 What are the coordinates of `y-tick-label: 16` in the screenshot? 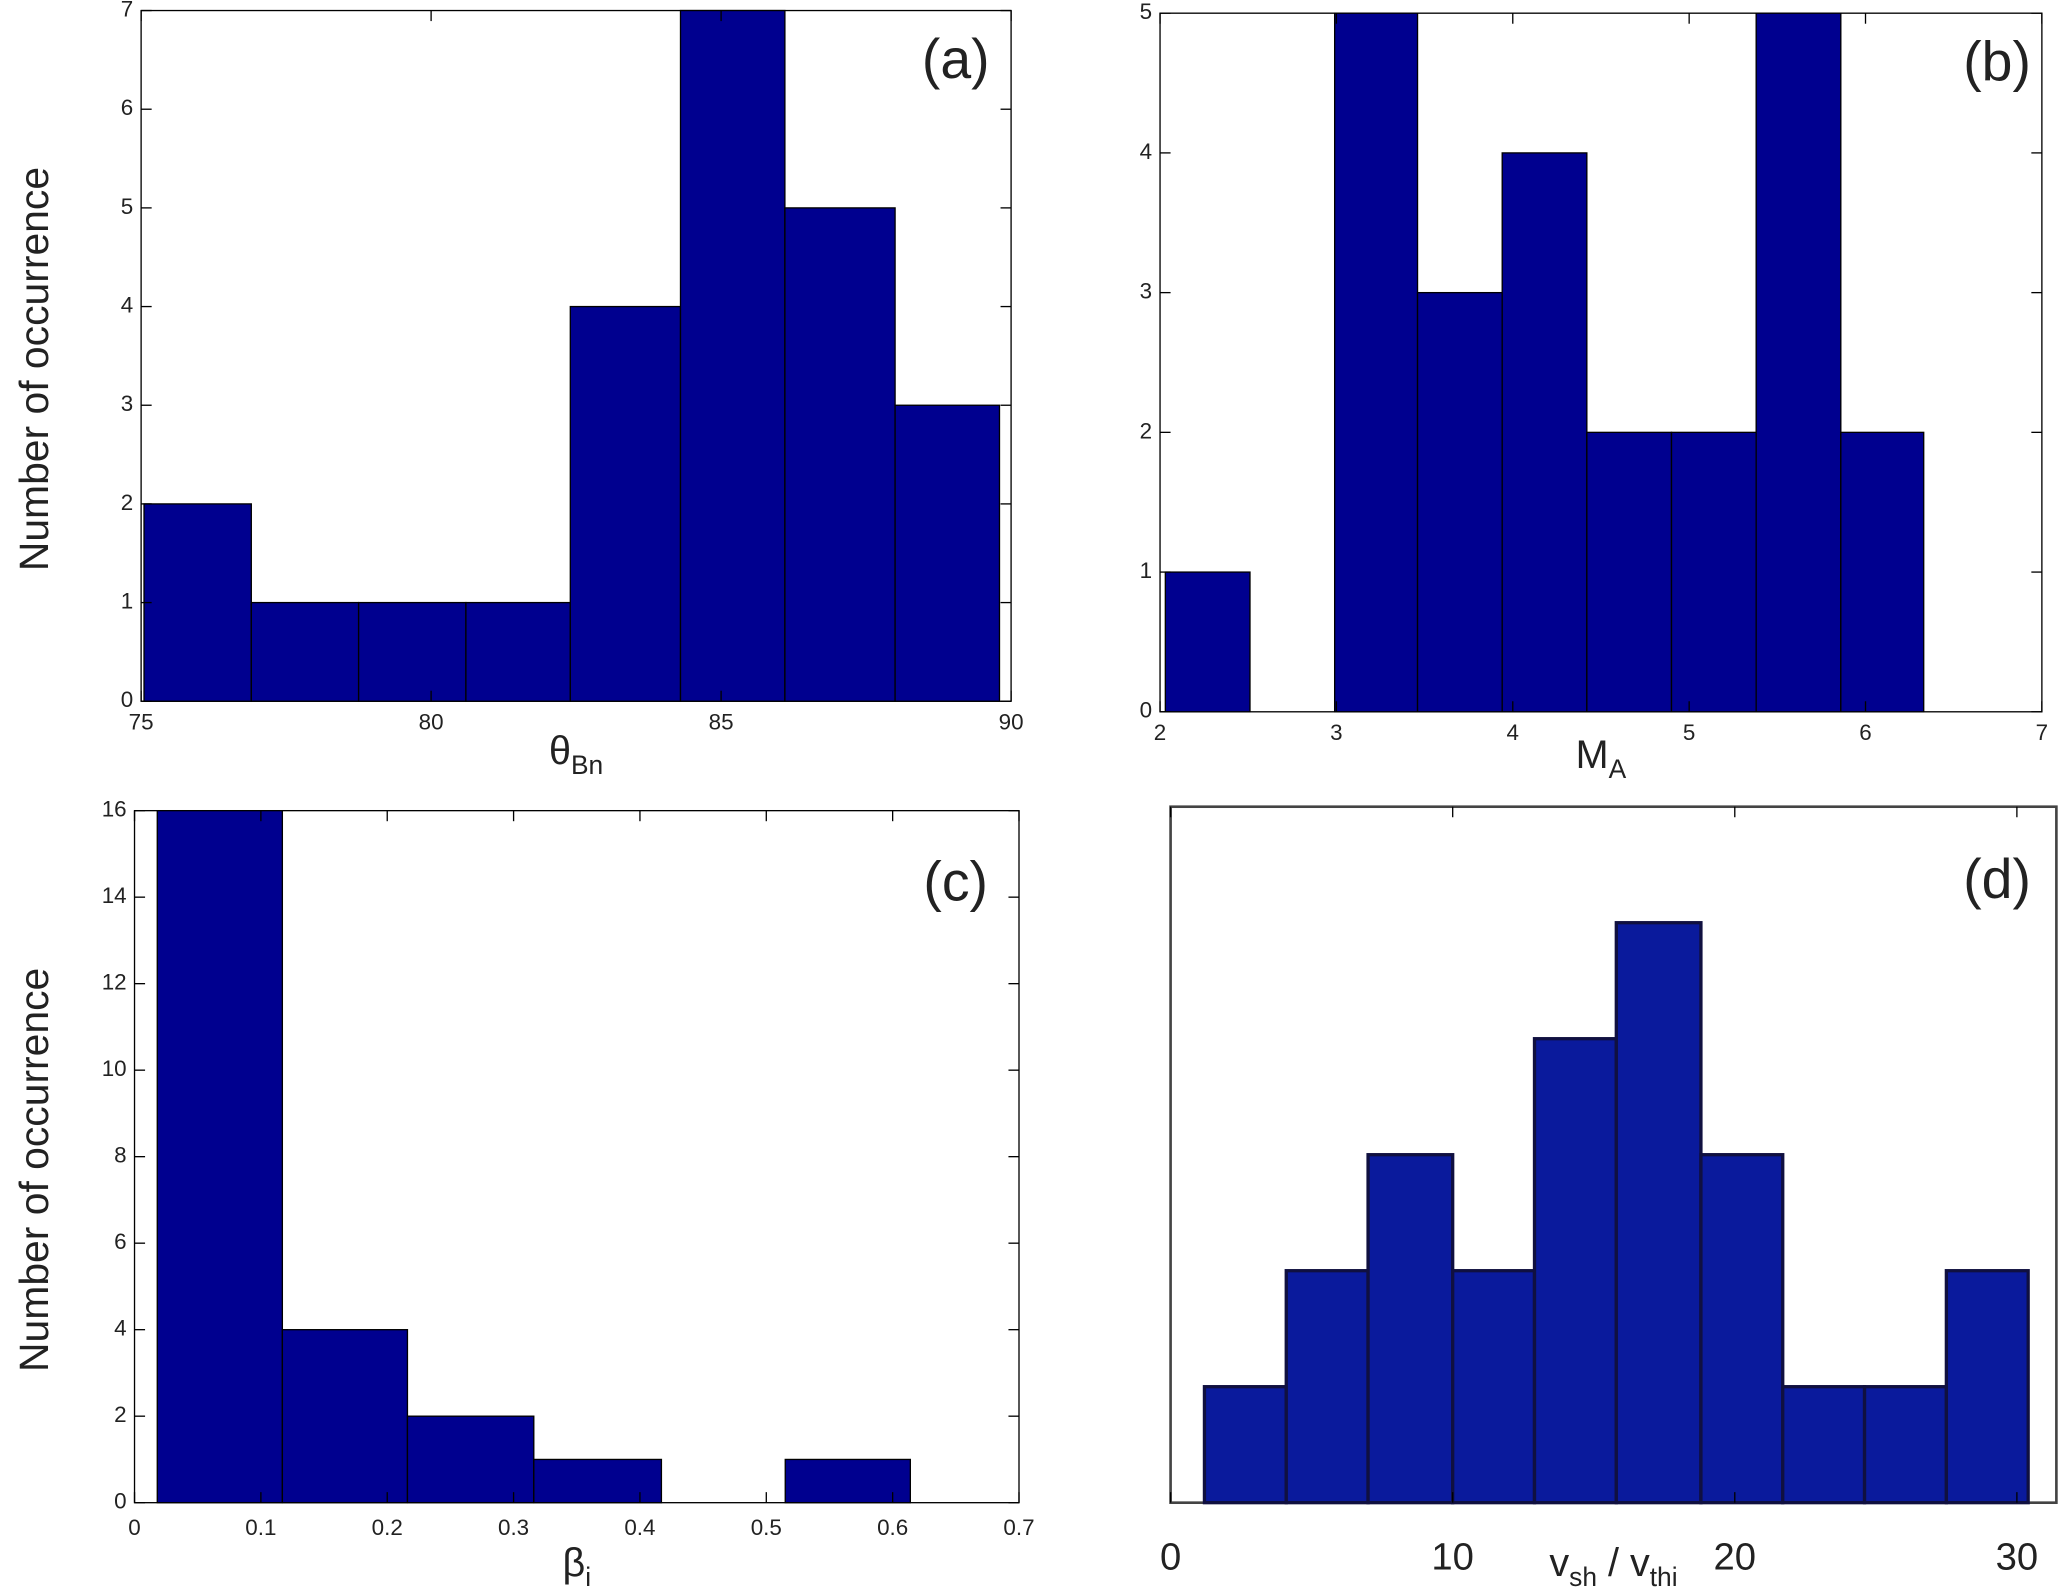 It's located at (114, 809).